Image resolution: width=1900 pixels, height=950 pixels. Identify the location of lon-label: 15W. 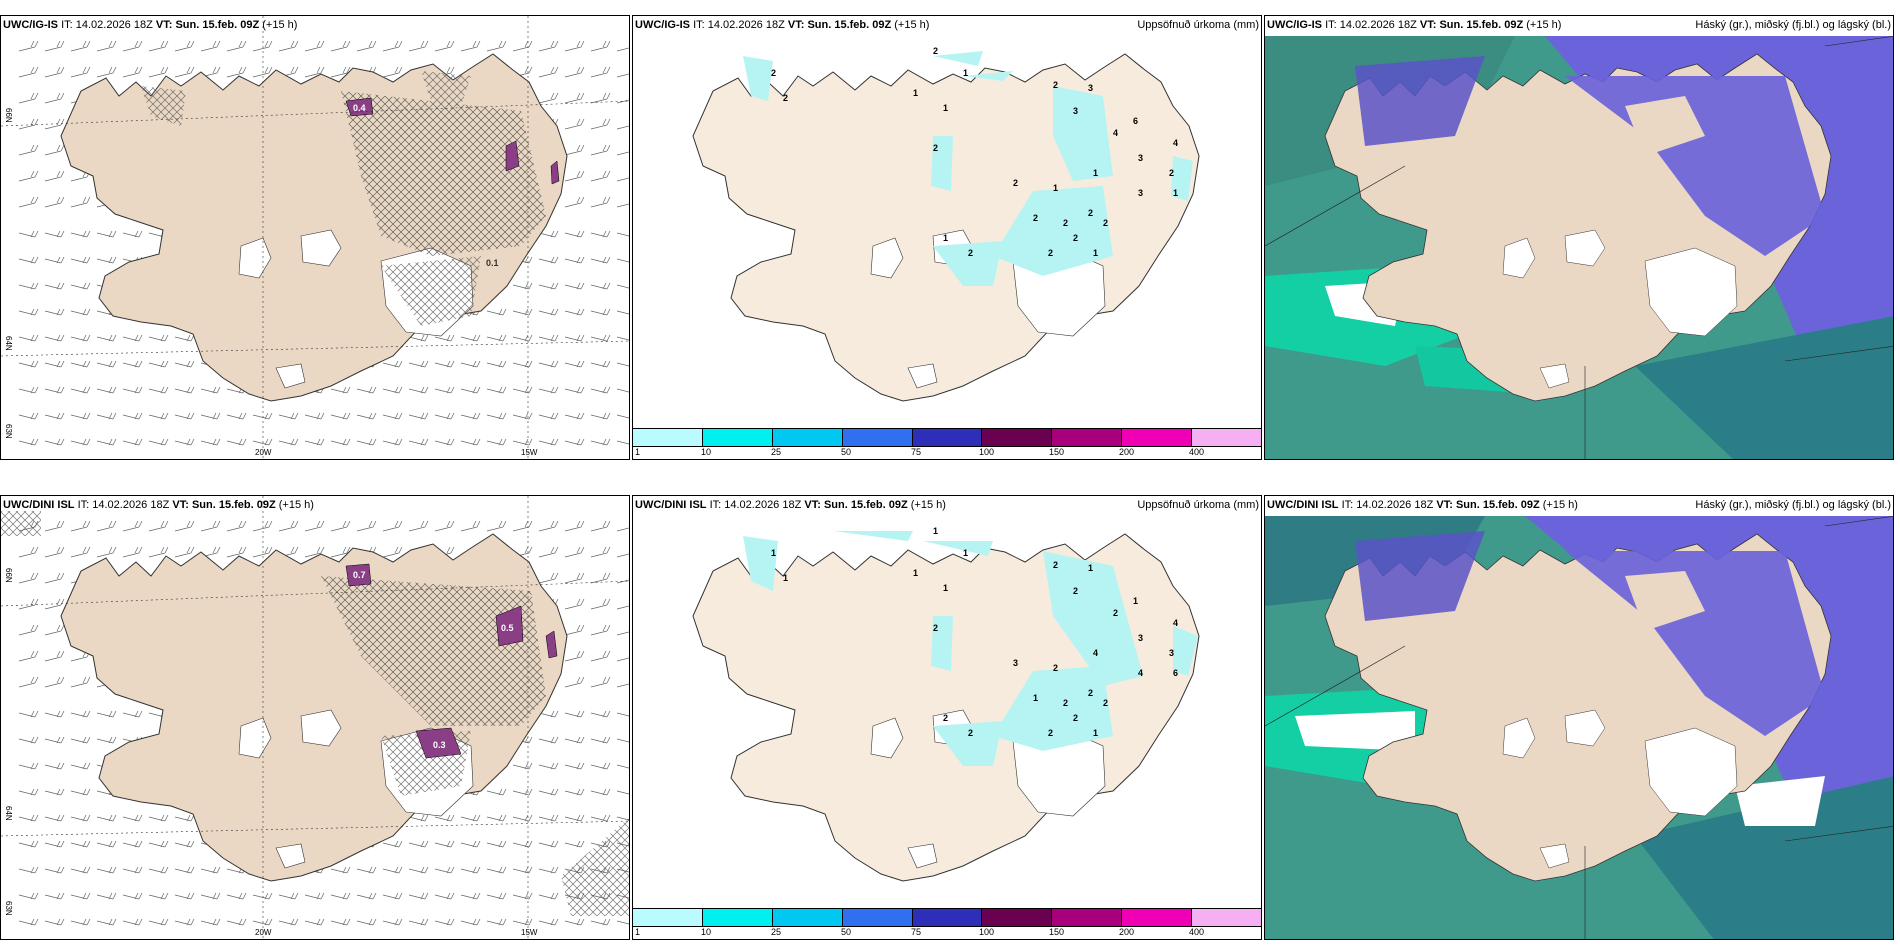
(529, 932).